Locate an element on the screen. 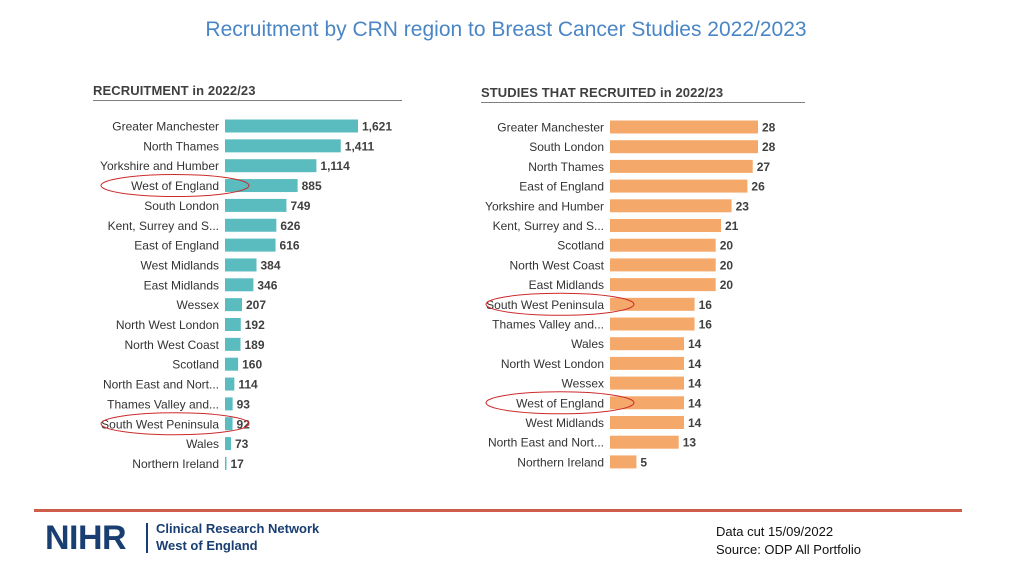 This screenshot has height=576, width=1024. studies-bar-north-west-coast is located at coordinates (663, 265).